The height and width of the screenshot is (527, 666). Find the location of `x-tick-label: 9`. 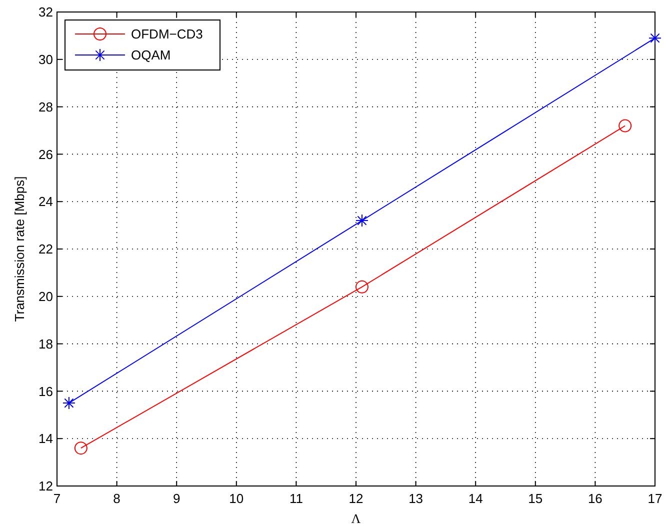

x-tick-label: 9 is located at coordinates (176, 498).